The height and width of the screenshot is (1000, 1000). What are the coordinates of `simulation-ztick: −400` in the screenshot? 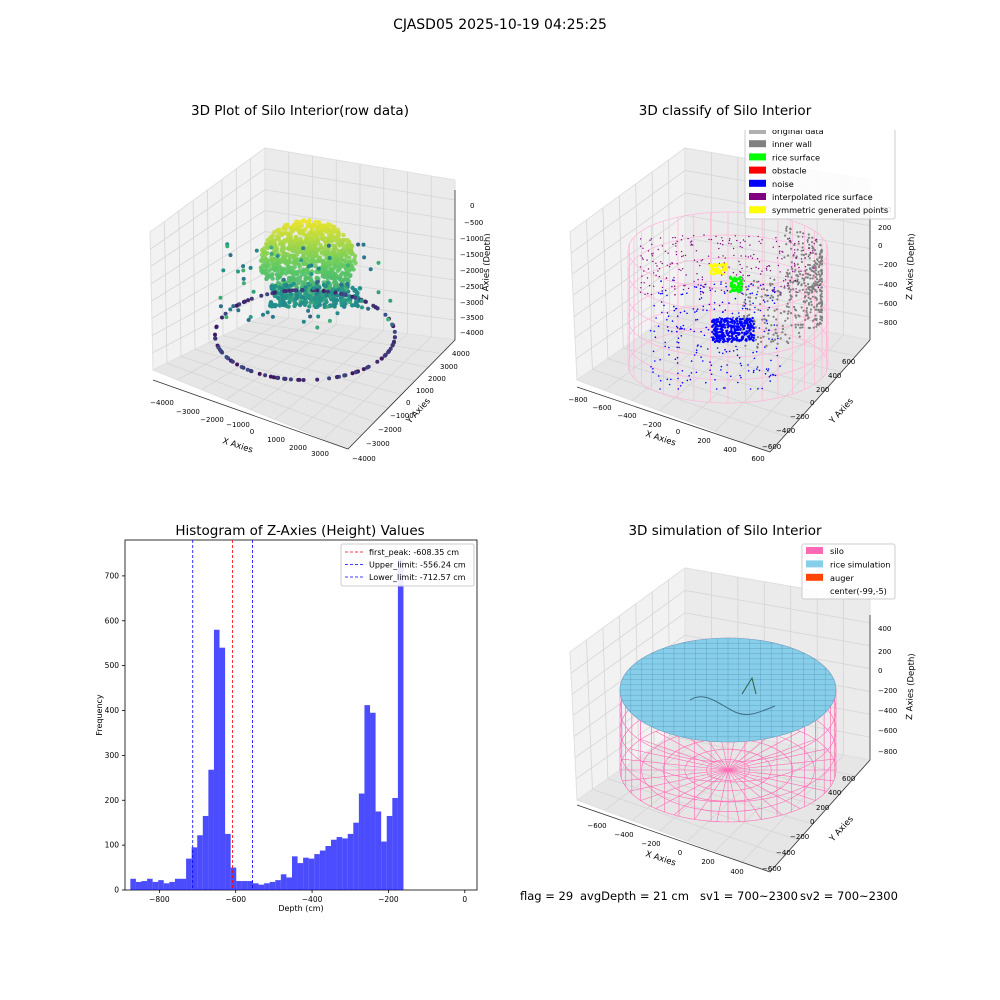 It's located at (887, 711).